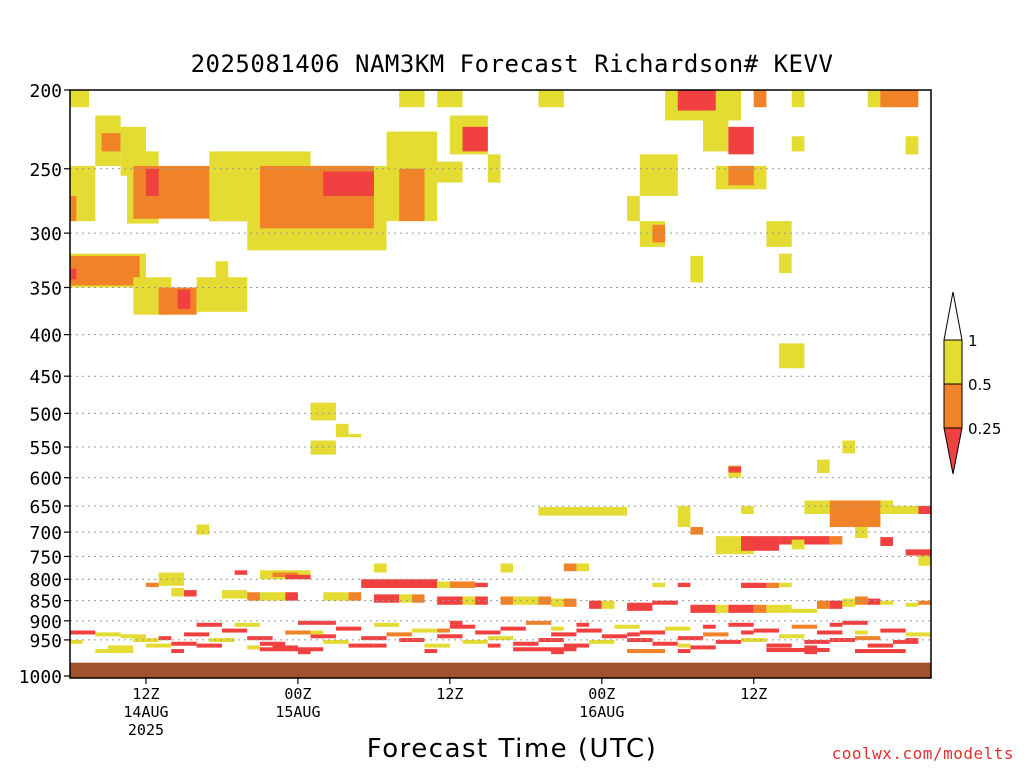  Describe the element at coordinates (45, 448) in the screenshot. I see `y-tick-label: 550` at that location.